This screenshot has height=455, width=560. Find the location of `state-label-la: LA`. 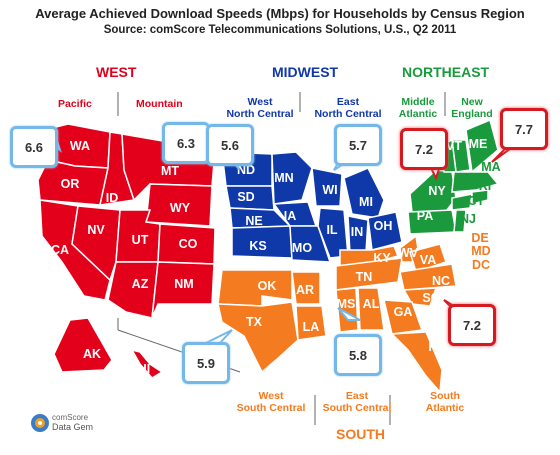

state-label-la: LA is located at coordinates (311, 327).